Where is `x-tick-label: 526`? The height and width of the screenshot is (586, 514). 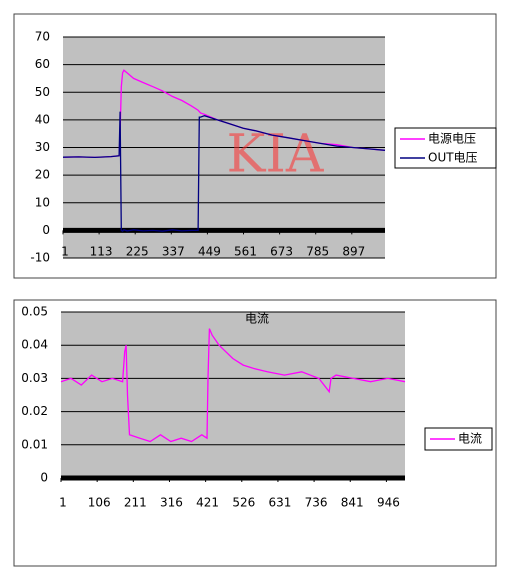 x-tick-label: 526 is located at coordinates (243, 503).